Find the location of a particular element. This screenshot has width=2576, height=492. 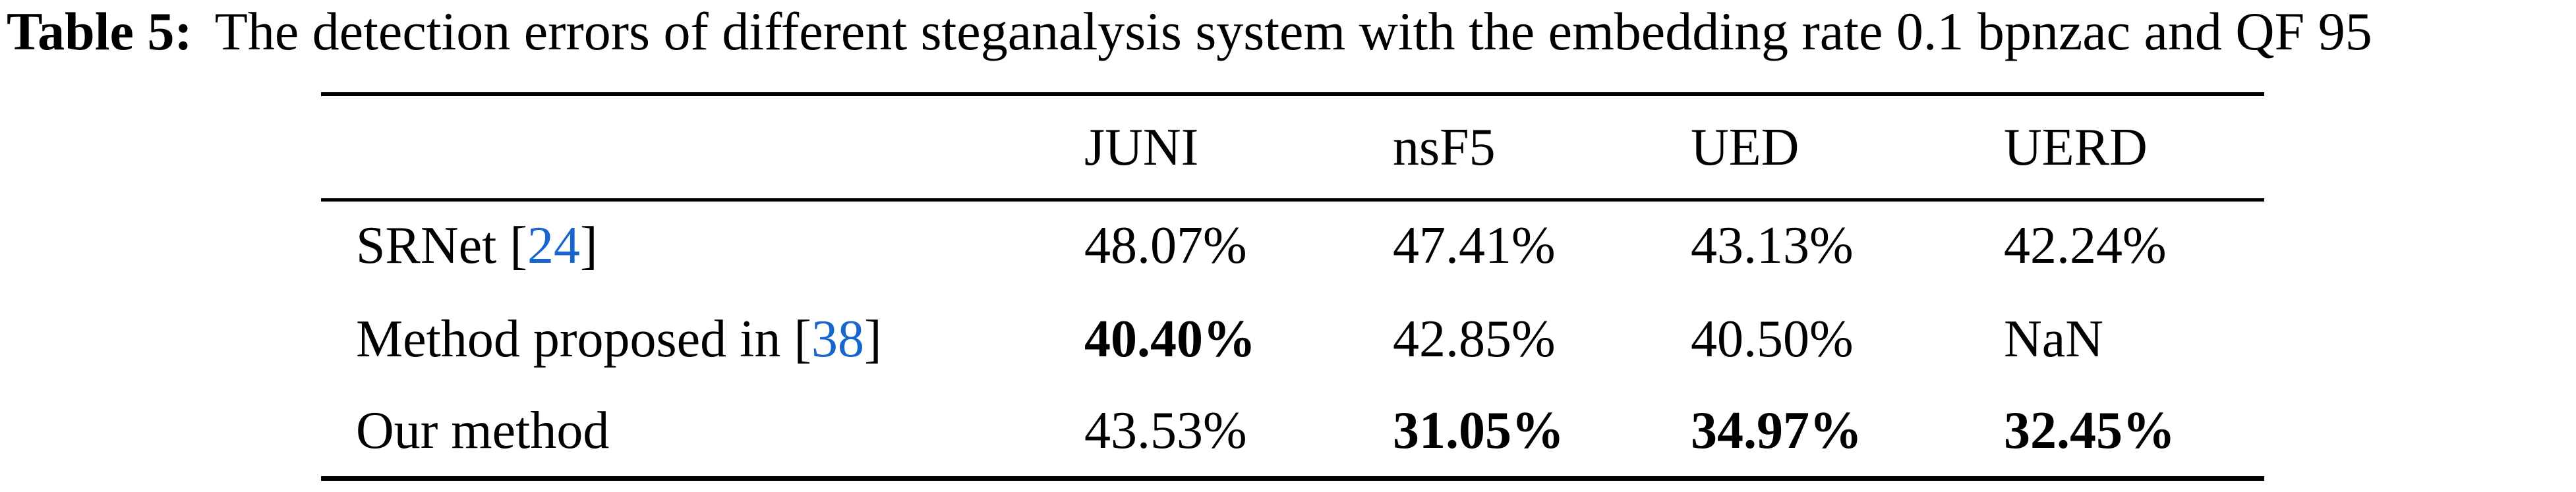

row-label-method-38: Method proposed in [38] is located at coordinates (702, 339).